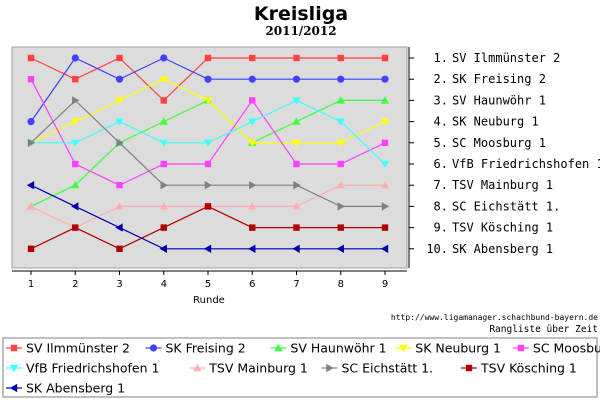 This screenshot has height=400, width=600. I want to click on rank-team-8: SC Eichstätt 1., so click(506, 206).